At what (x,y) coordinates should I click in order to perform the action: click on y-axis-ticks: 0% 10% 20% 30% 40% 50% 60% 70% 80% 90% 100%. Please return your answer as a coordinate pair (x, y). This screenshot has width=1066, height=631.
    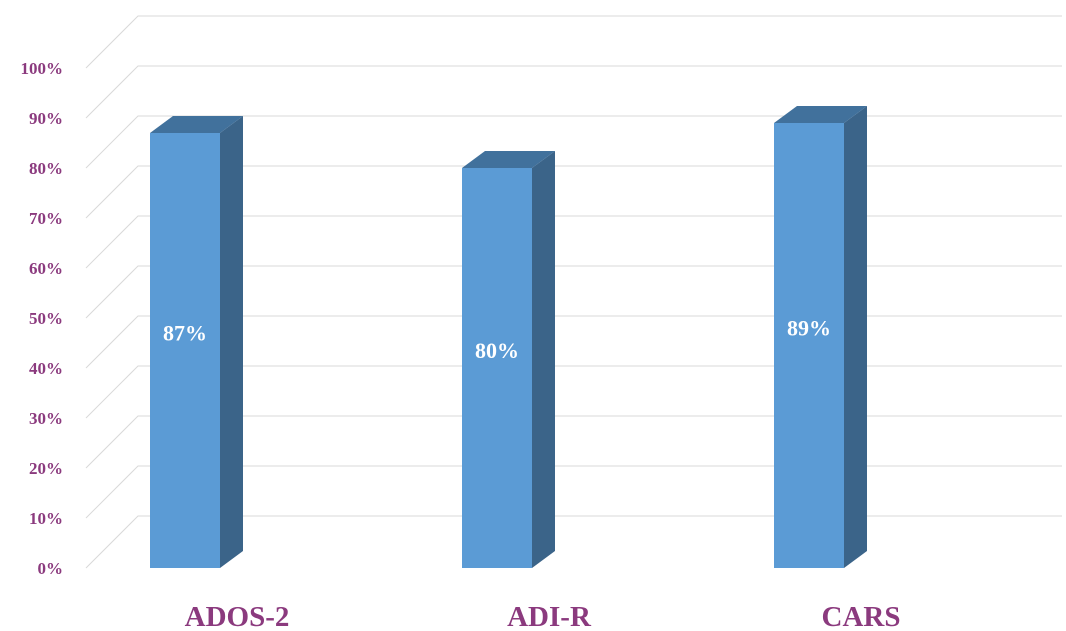
    Looking at the image, I should click on (42, 318).